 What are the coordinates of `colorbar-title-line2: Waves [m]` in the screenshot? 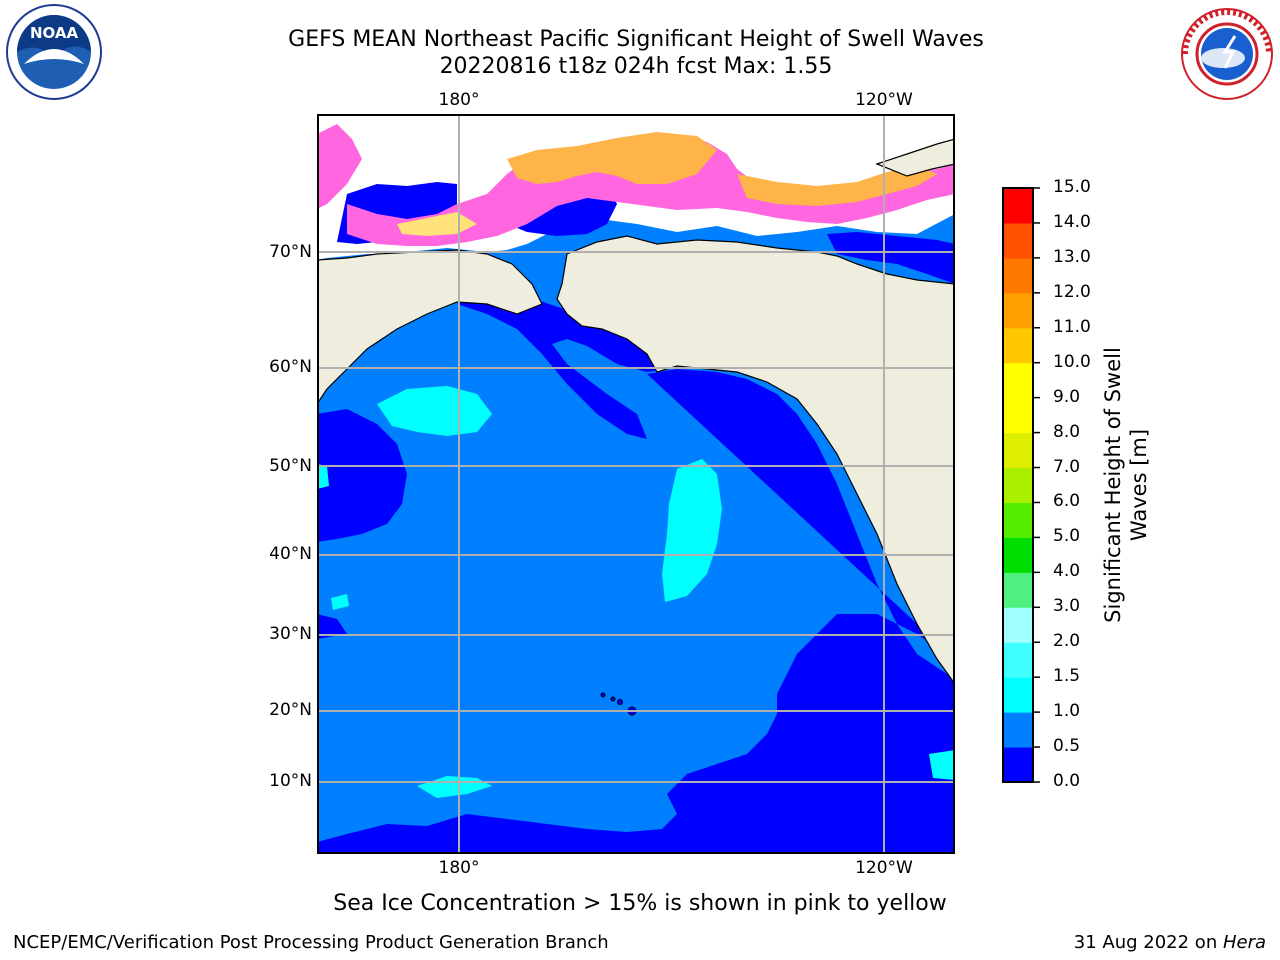 It's located at (1139, 485).